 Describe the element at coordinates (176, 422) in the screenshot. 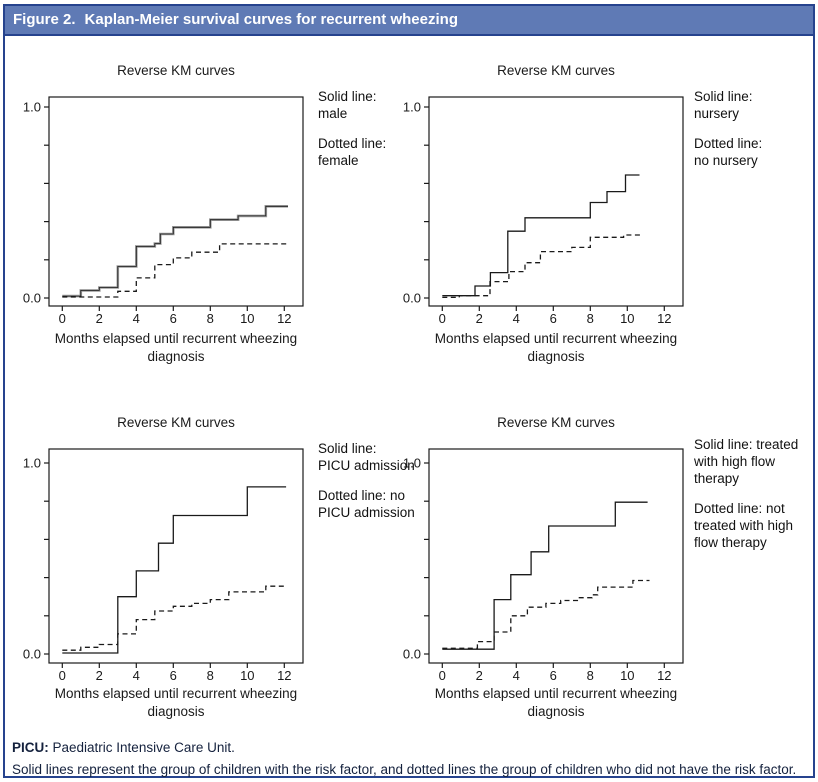

I see `picu-title: Reverse KM curves` at that location.